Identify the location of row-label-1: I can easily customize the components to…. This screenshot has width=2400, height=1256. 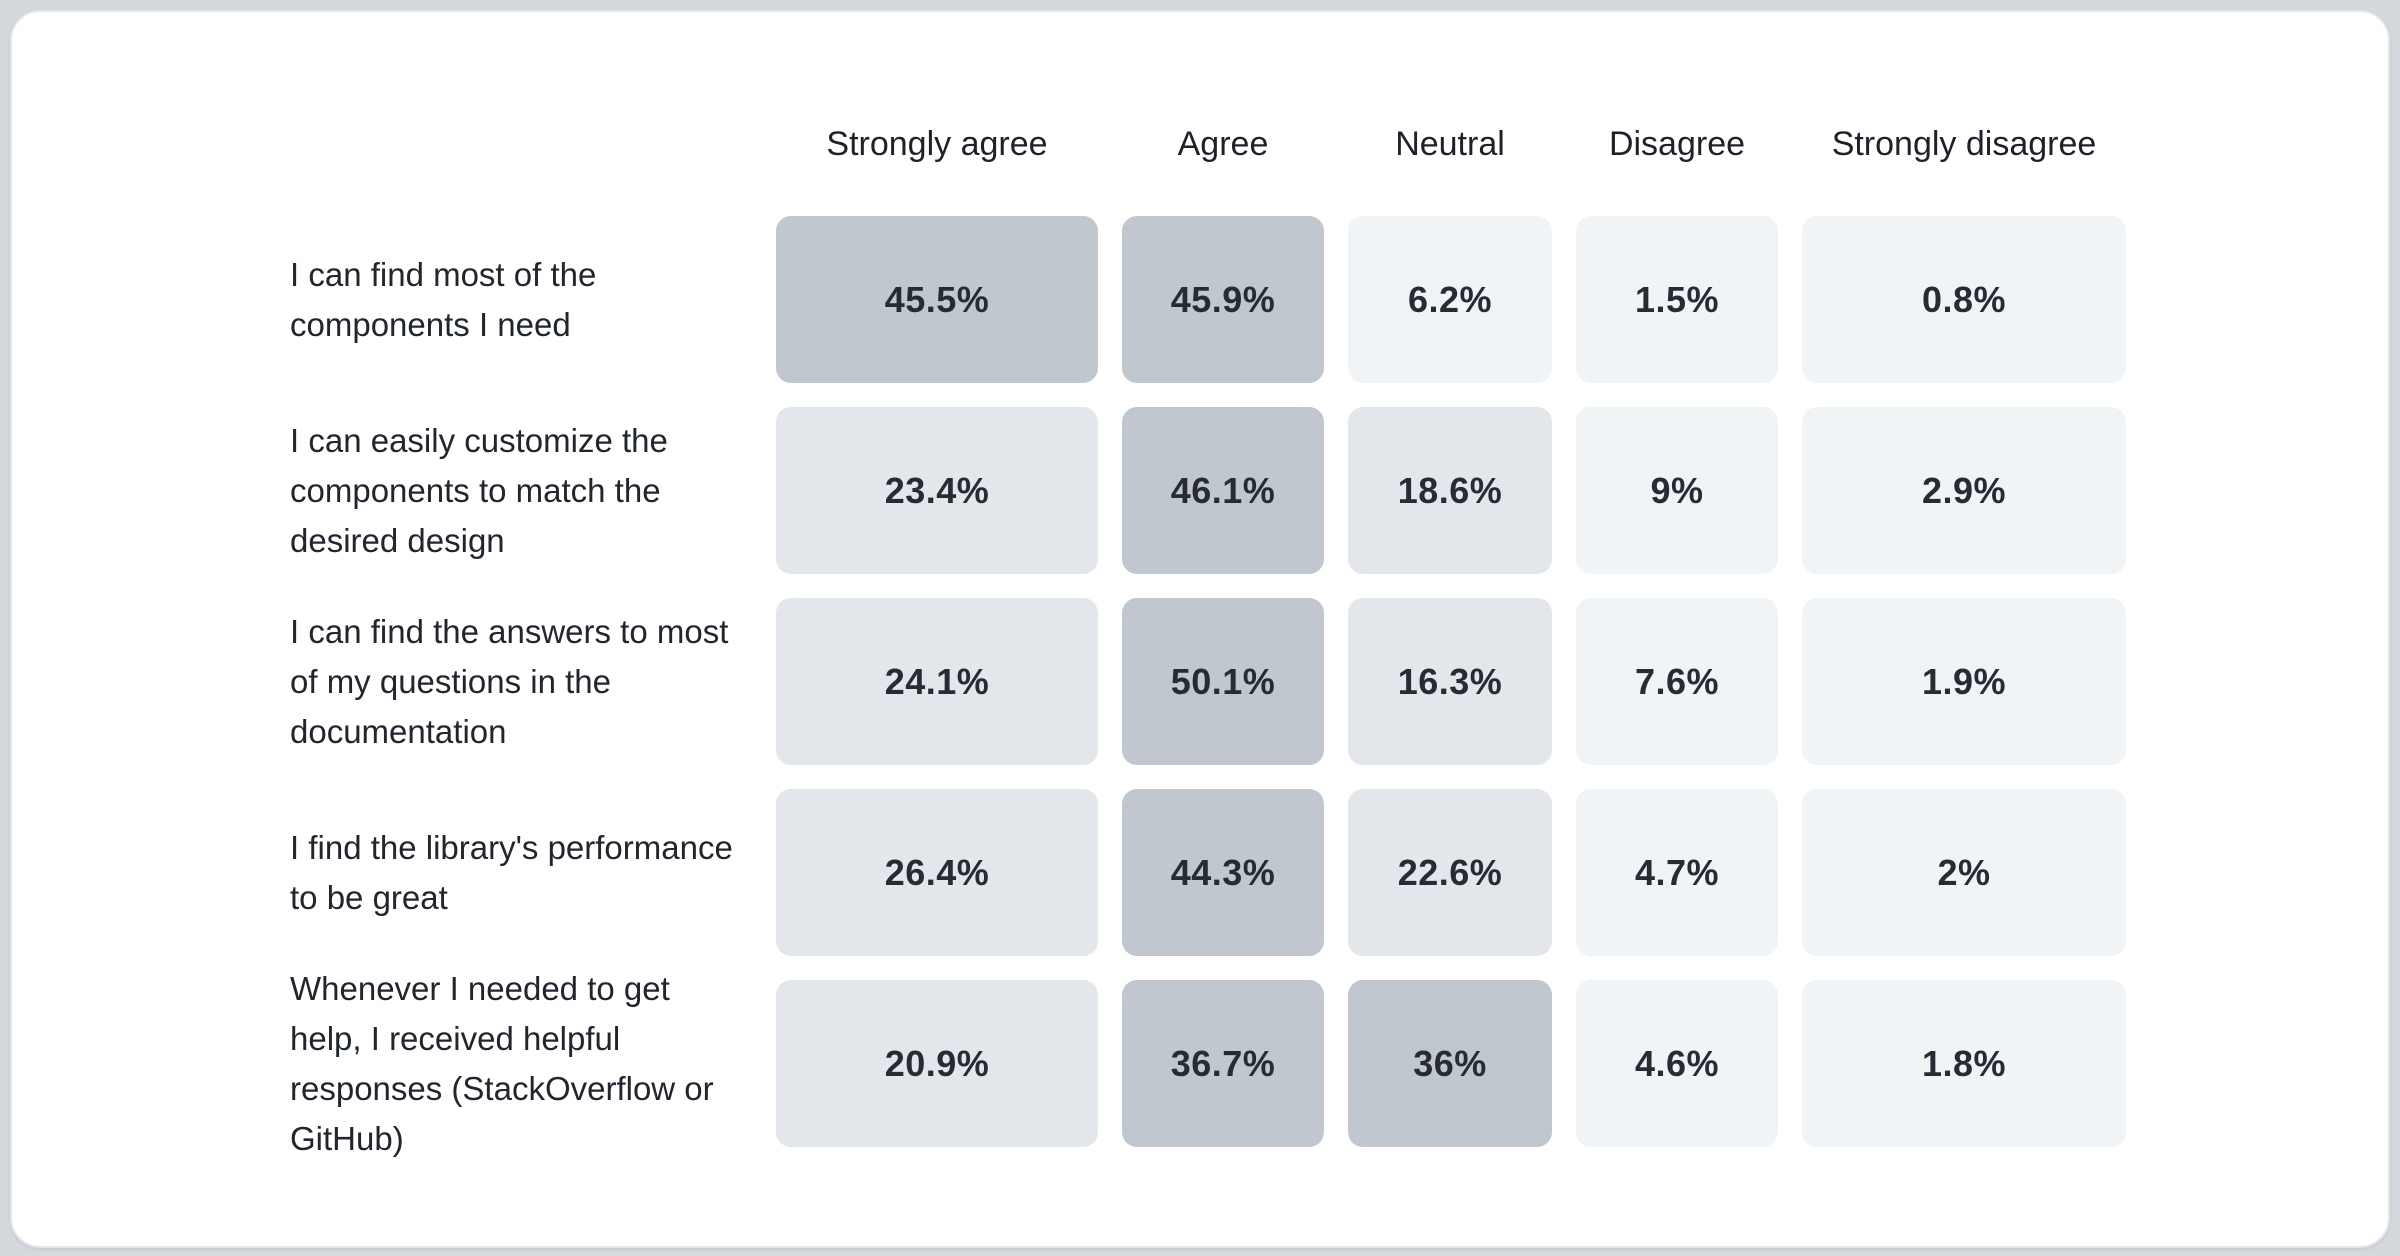
(479, 490).